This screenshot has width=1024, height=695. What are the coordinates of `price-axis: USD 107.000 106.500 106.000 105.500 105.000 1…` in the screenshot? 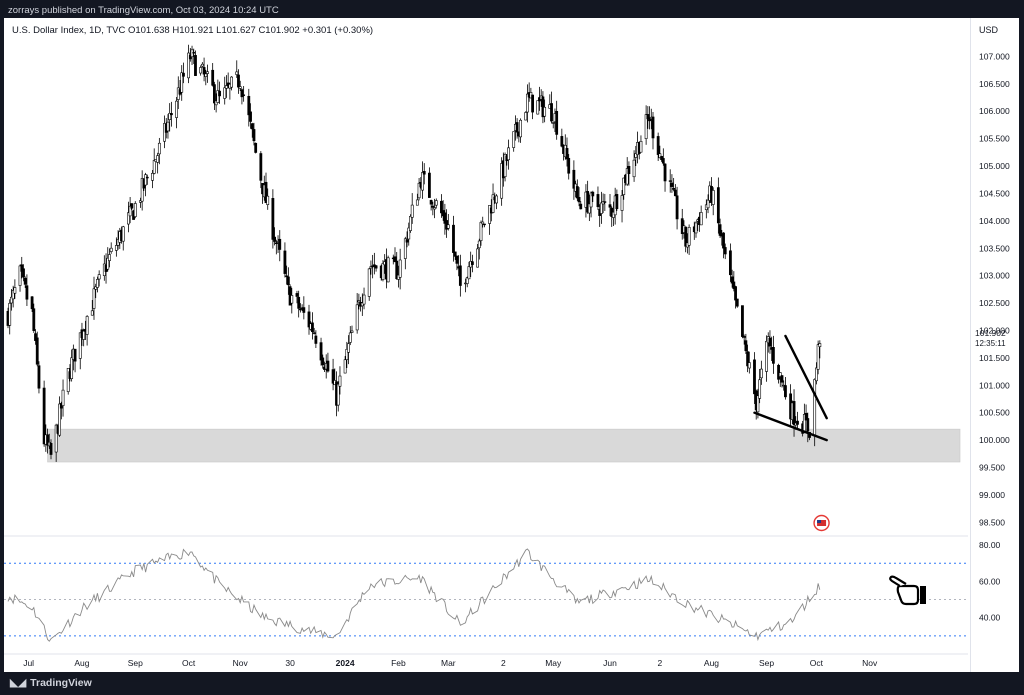 It's located at (985, 345).